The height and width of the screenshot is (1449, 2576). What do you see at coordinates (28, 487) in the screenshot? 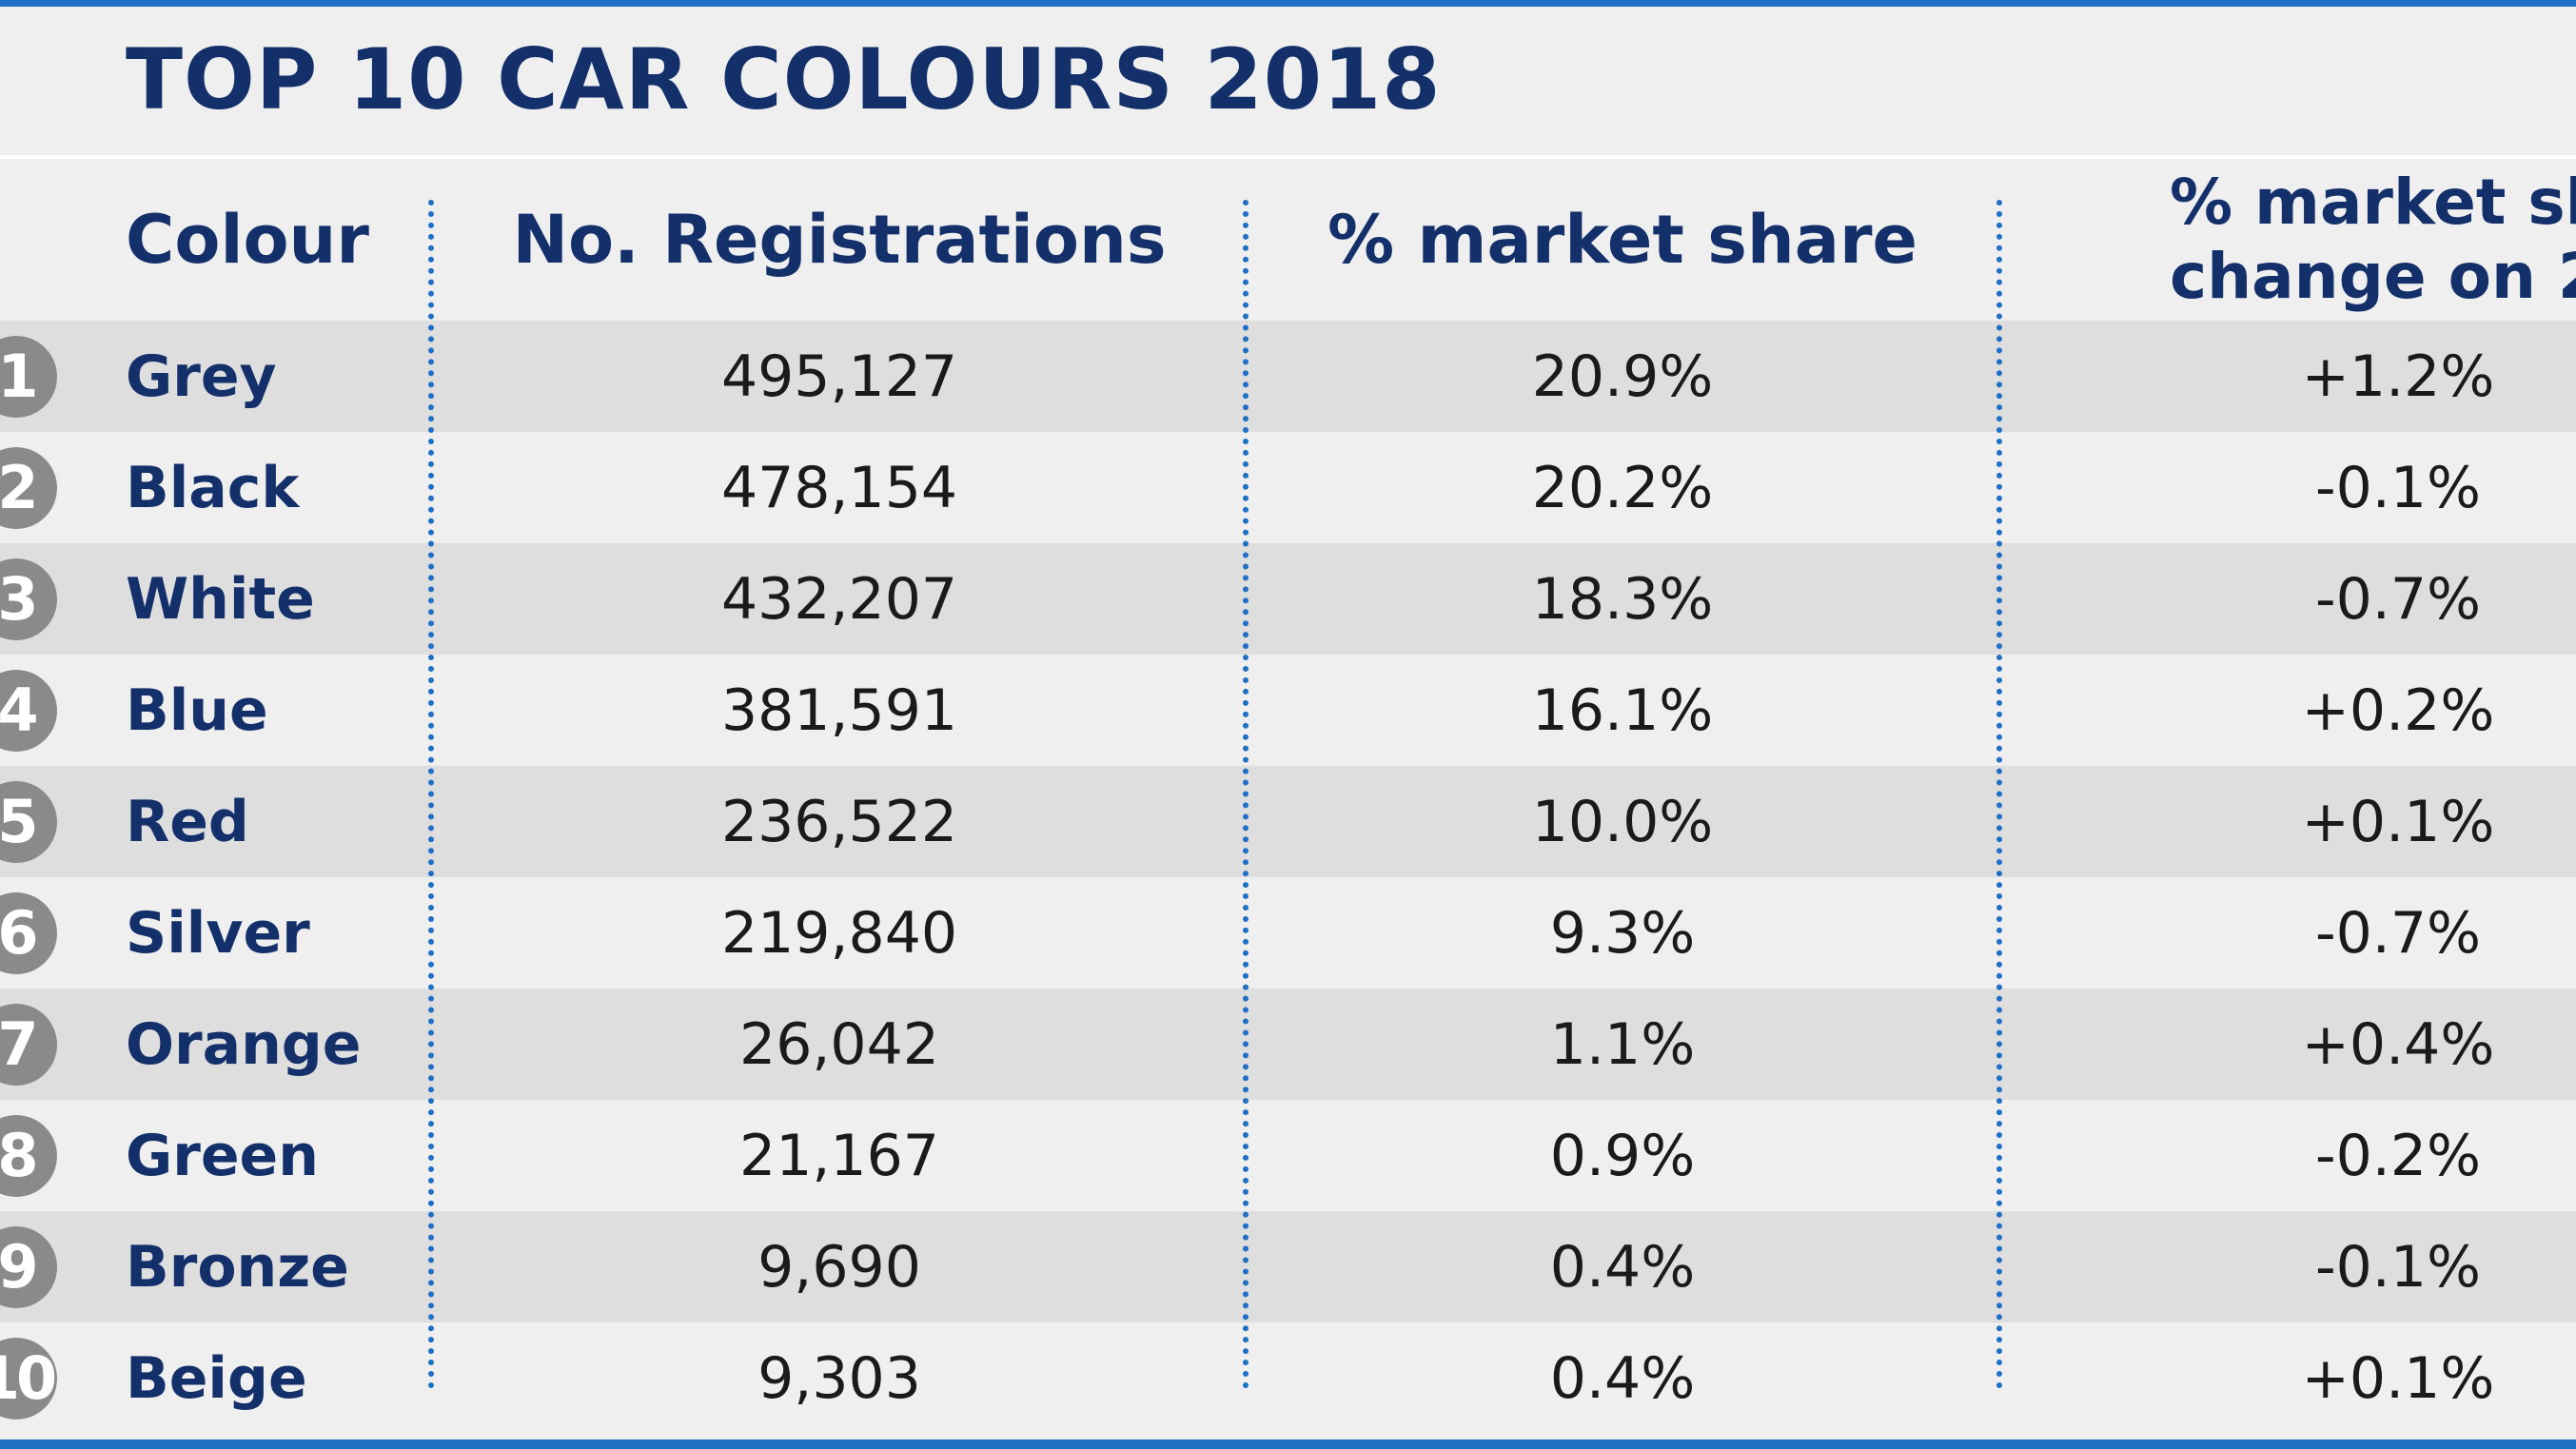
I see `rank-badge: 2` at bounding box center [28, 487].